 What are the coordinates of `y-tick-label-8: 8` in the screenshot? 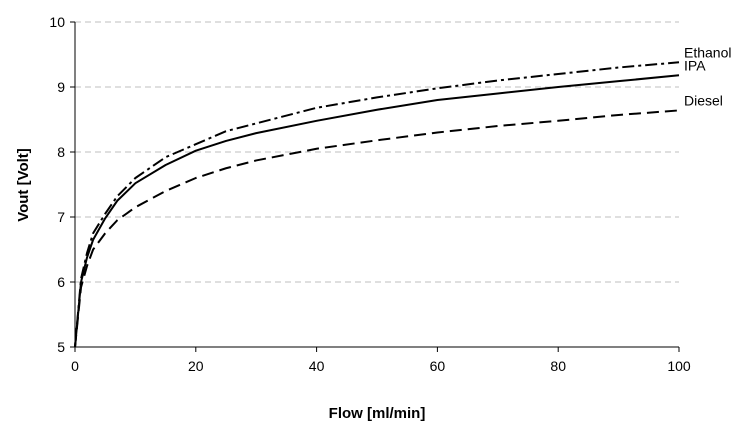 It's located at (61, 152).